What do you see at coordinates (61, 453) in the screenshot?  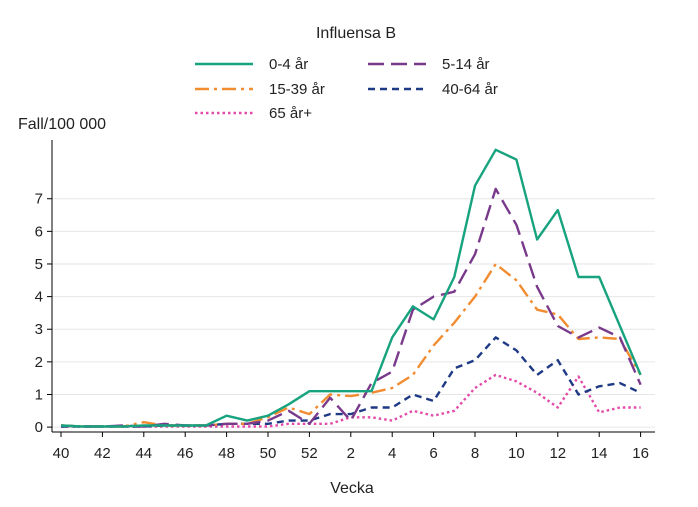 I see `x-tick-label-0: 40` at bounding box center [61, 453].